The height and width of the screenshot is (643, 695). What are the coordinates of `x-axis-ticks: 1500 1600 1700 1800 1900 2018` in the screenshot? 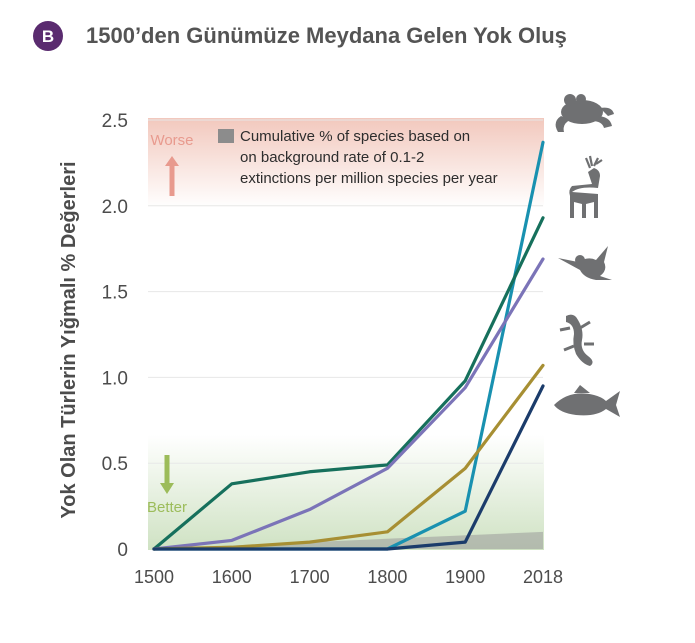 It's located at (348, 577).